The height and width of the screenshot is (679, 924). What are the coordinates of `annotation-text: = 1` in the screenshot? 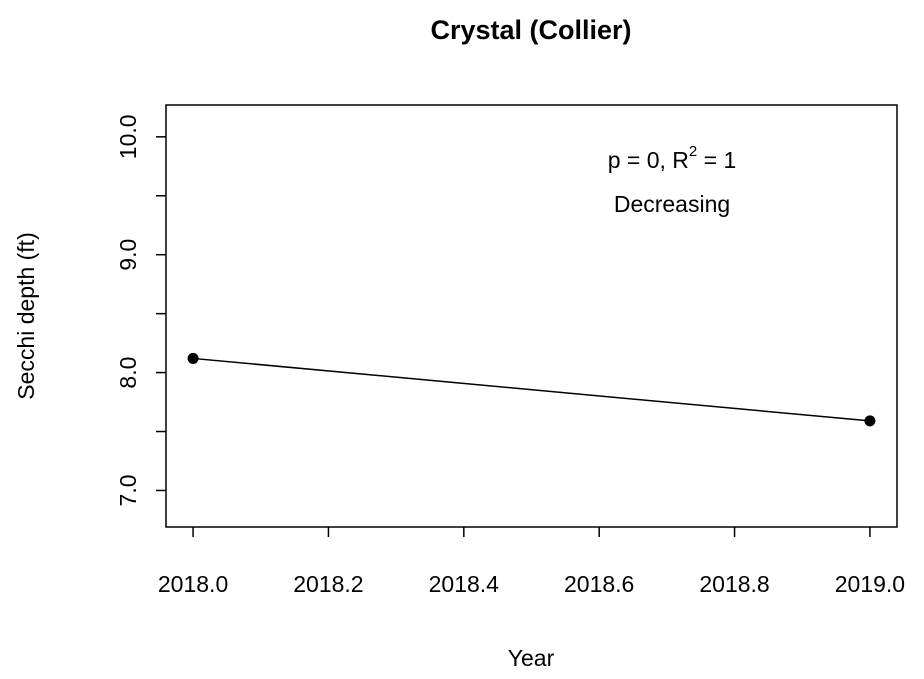 It's located at (716, 160).